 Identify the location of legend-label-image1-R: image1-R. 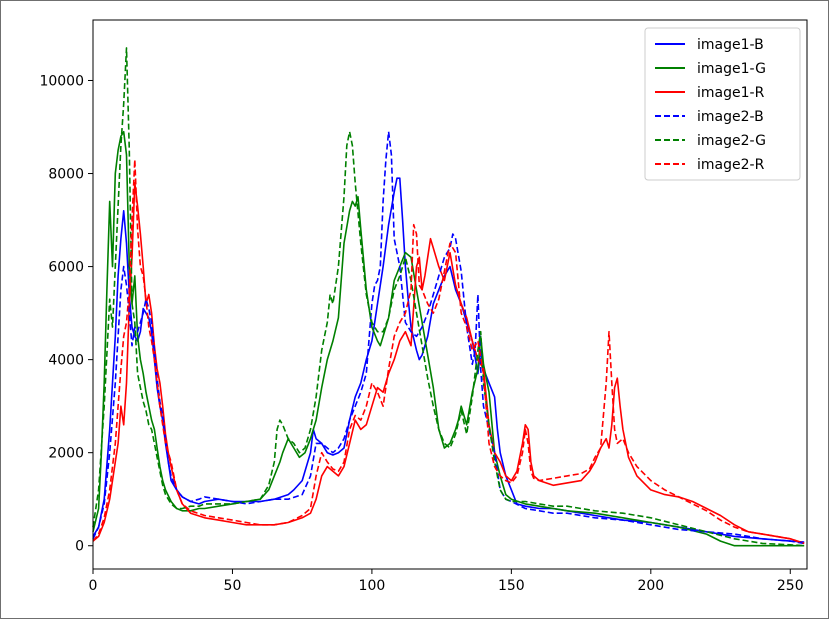
(731, 93).